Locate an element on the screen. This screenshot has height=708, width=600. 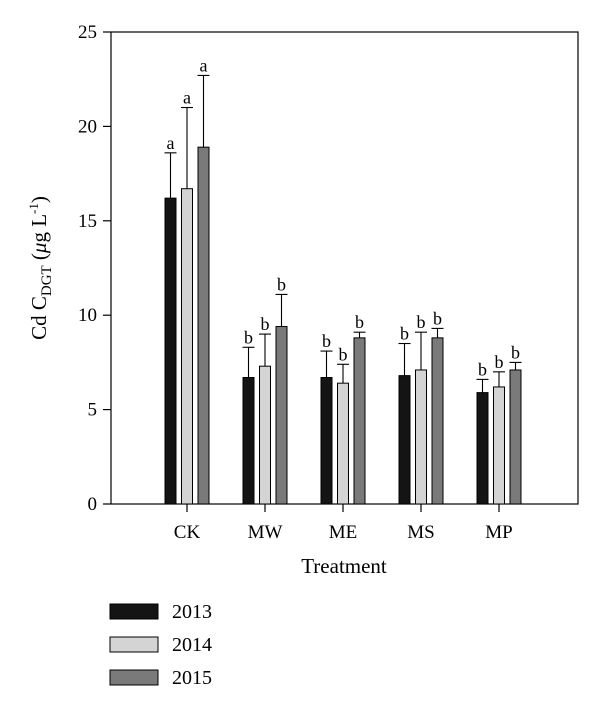
y-axis-title-main: Cd C is located at coordinates (39, 318).